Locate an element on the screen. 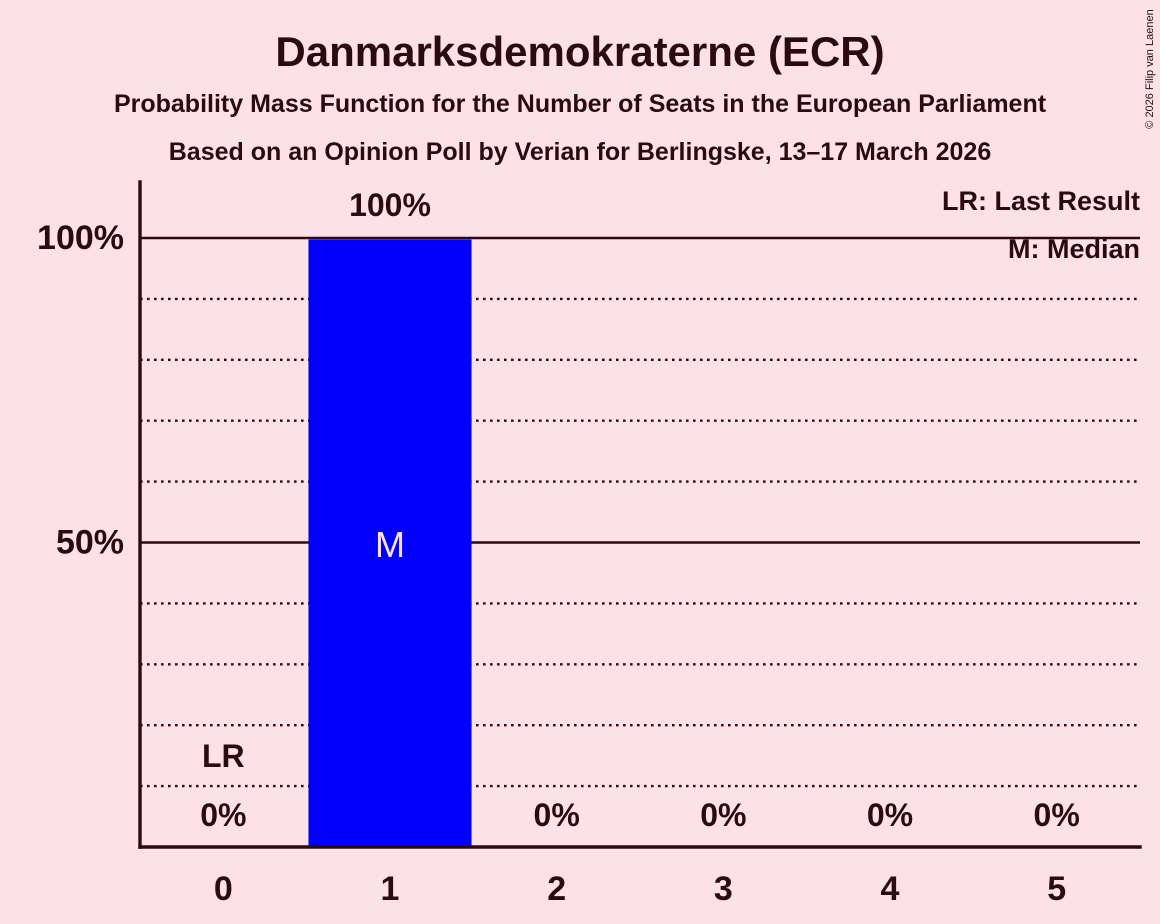  value-label-seats-0: 0% is located at coordinates (223, 815).